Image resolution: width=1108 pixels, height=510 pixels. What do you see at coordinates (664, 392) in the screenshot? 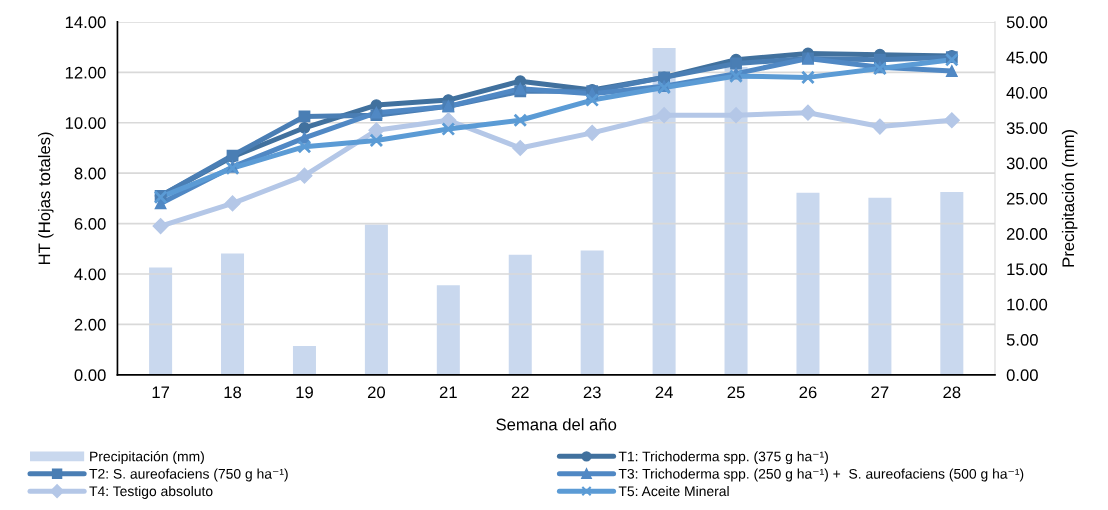
I see `x-tick-label: 24` at bounding box center [664, 392].